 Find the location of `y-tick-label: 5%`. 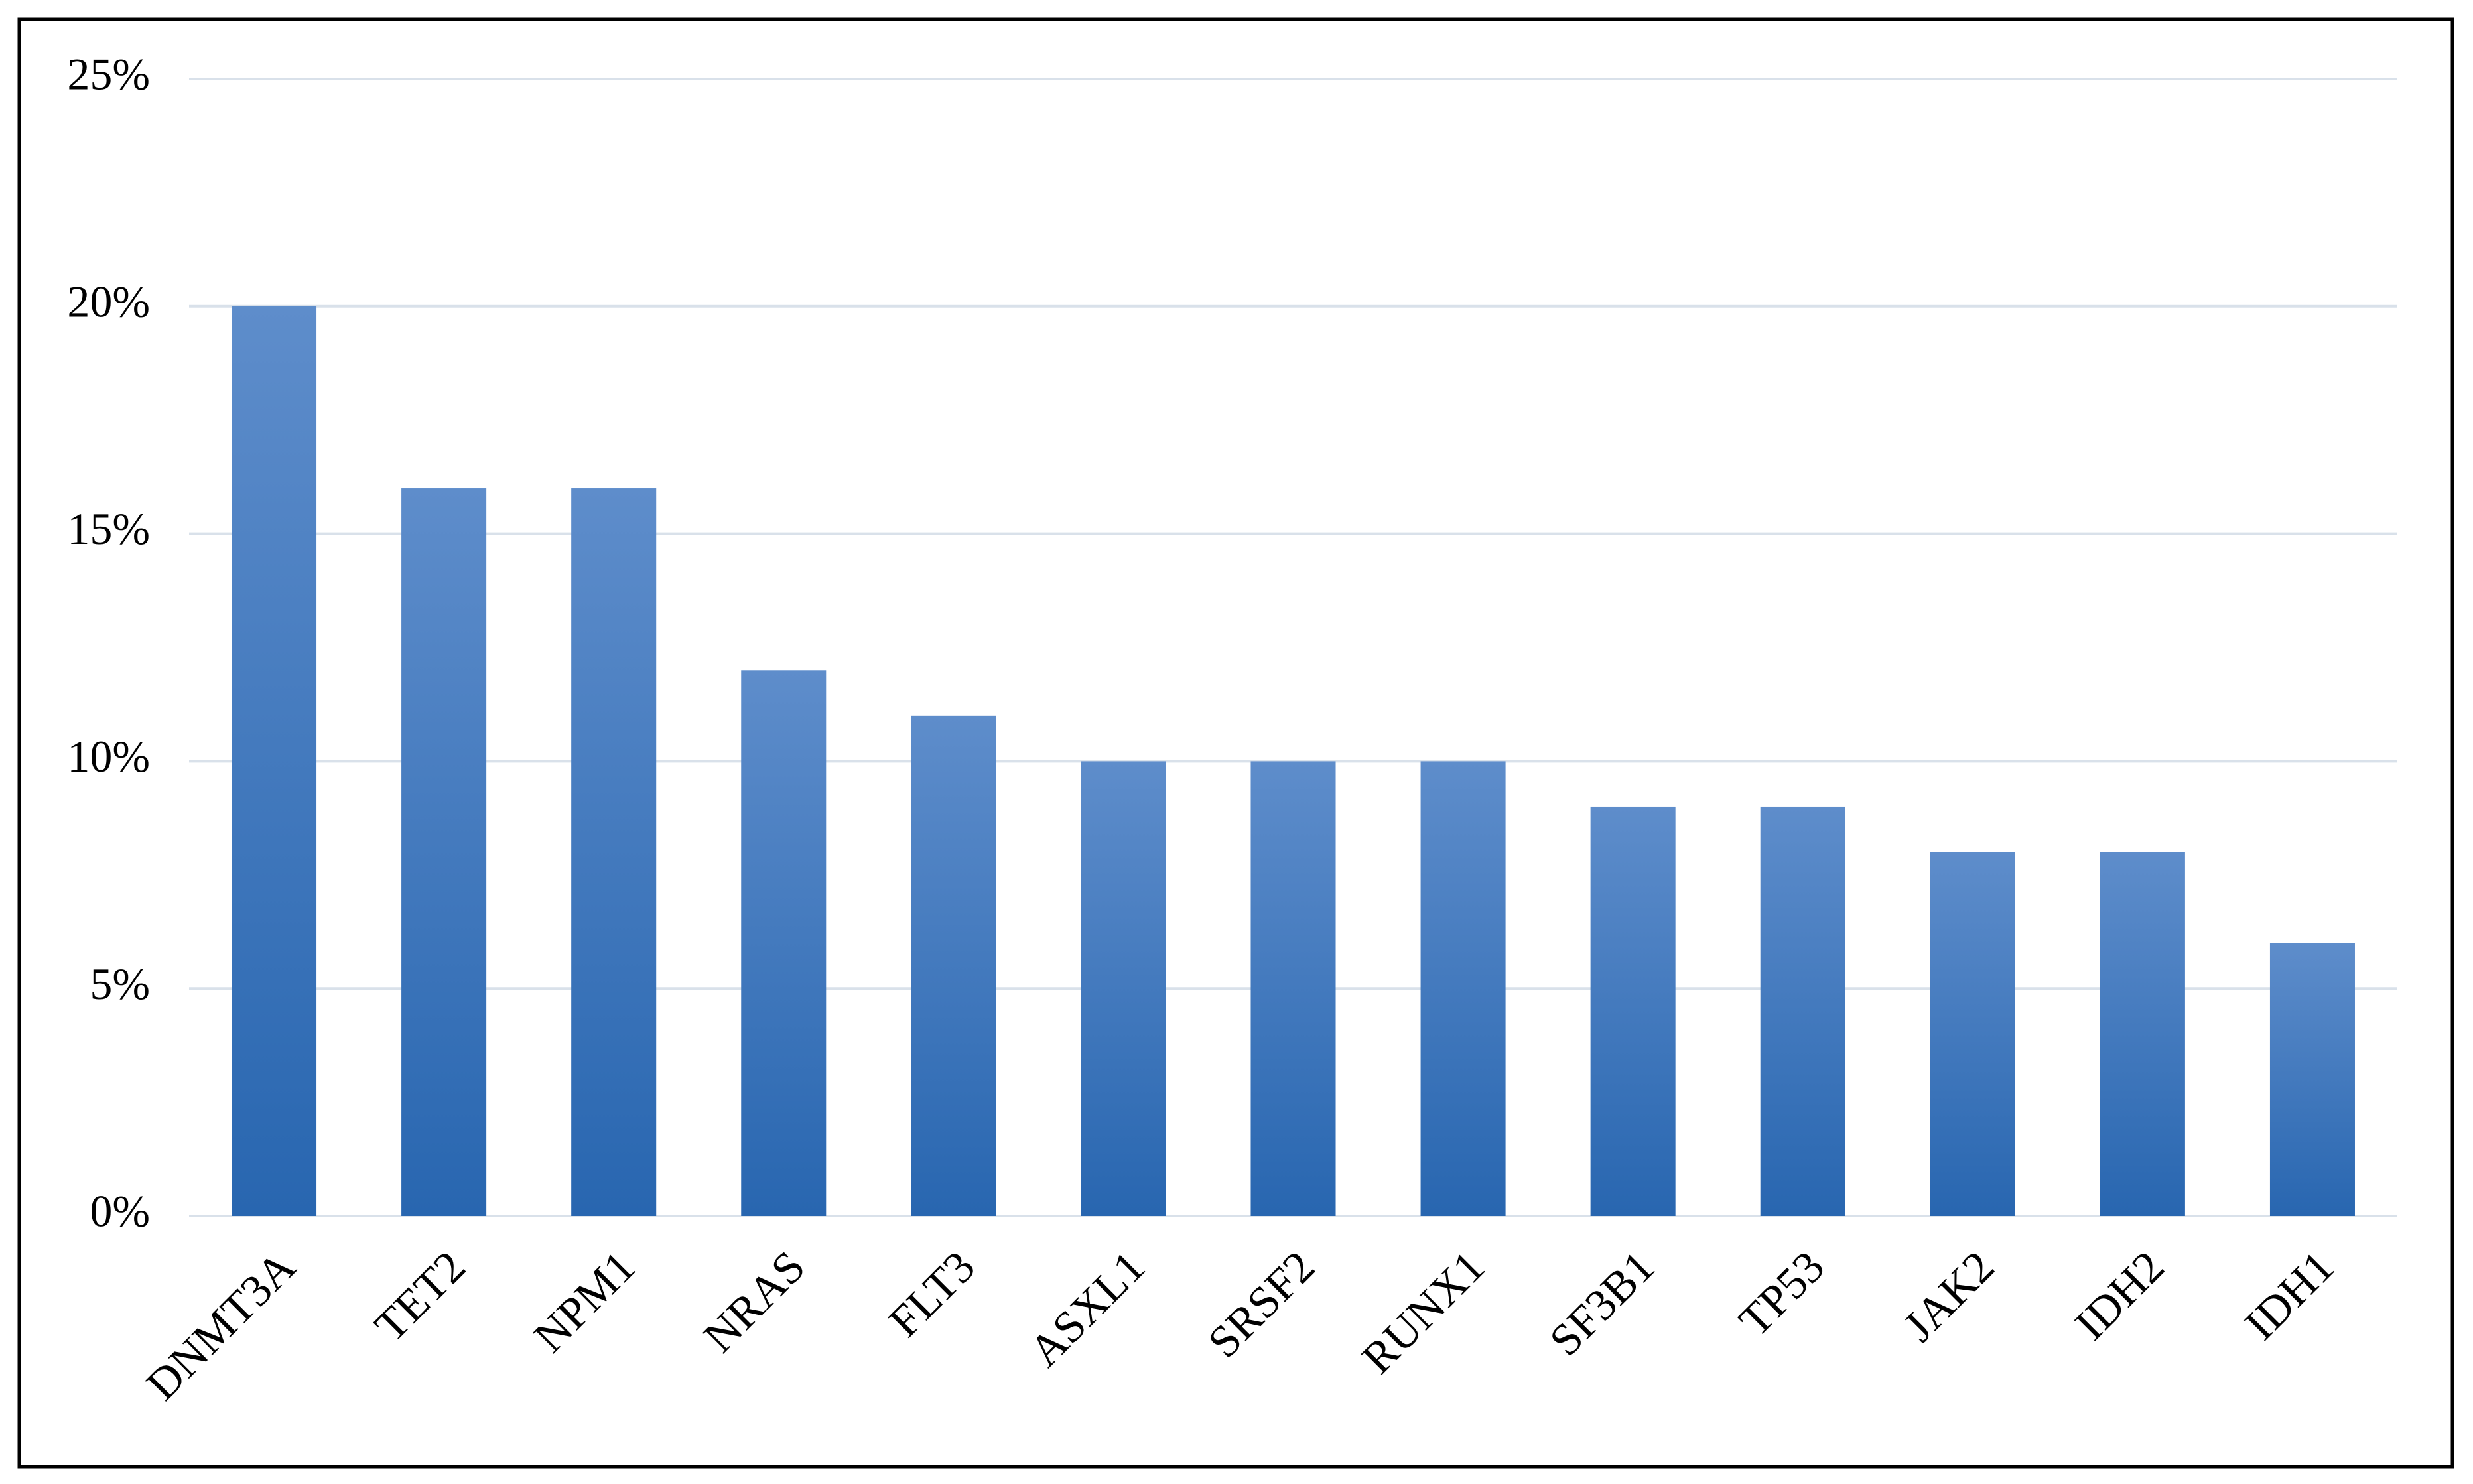

y-tick-label: 5% is located at coordinates (120, 984).